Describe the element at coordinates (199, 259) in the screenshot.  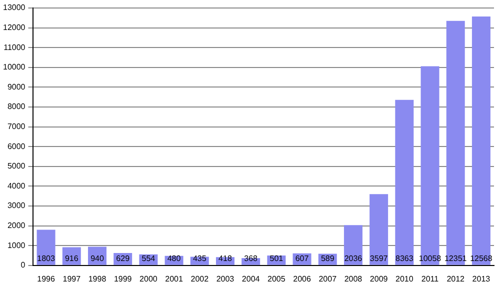
I see `data-label: 435` at that location.